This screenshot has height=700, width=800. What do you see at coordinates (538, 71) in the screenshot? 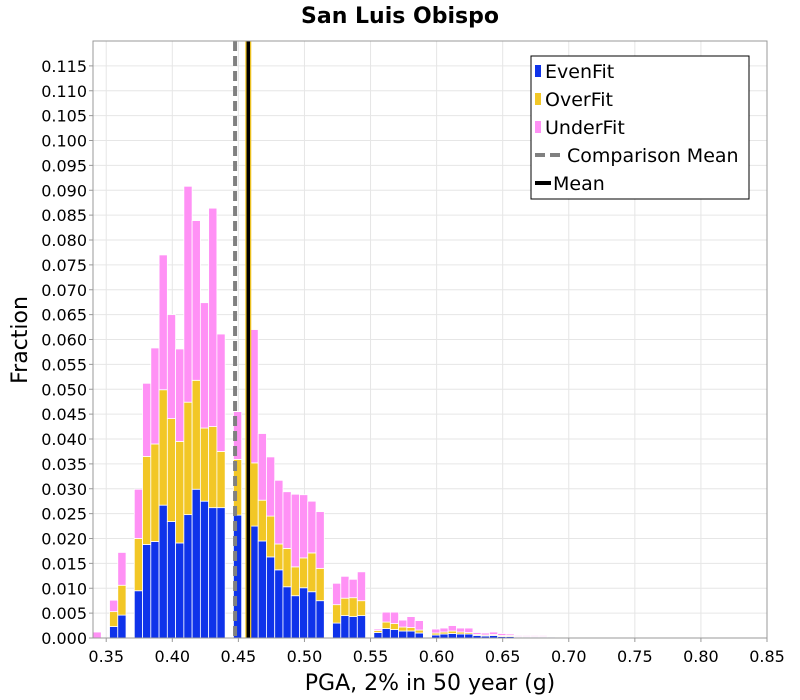
I see `legend-swatch-evenfit` at bounding box center [538, 71].